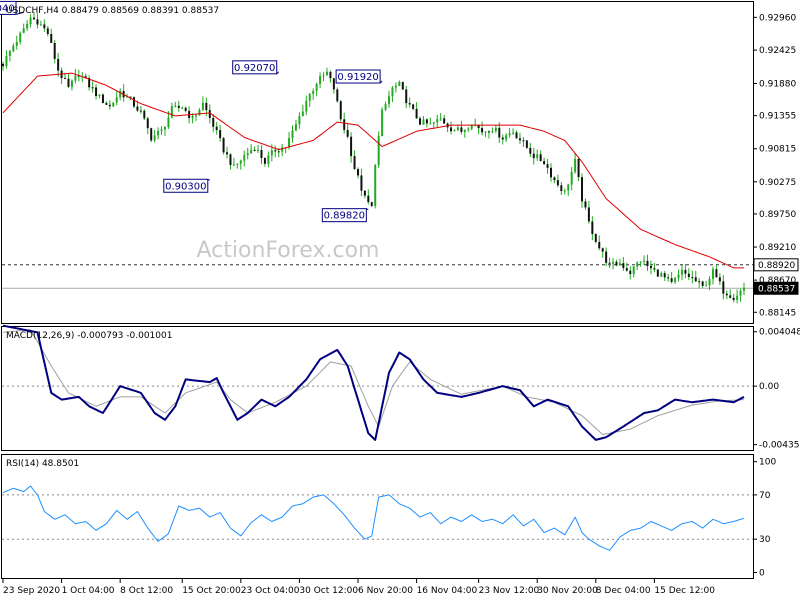 The width and height of the screenshot is (800, 603). I want to click on price-axis-tick-label: 0.92960, so click(777, 18).